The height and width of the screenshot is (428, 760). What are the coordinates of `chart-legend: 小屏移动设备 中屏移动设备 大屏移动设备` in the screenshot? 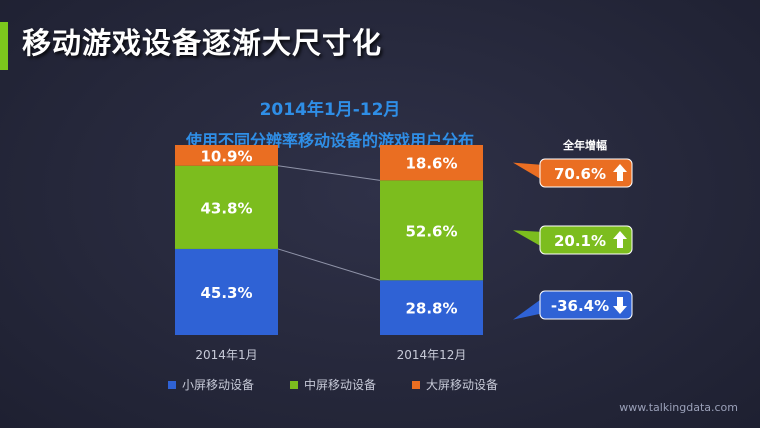 It's located at (333, 384).